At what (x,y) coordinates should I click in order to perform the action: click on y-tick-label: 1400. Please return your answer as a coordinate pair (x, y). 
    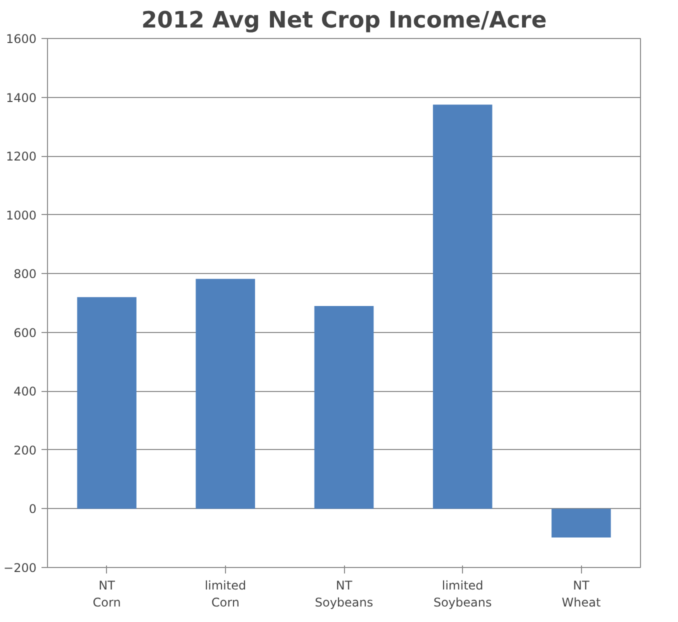
    Looking at the image, I should click on (21, 97).